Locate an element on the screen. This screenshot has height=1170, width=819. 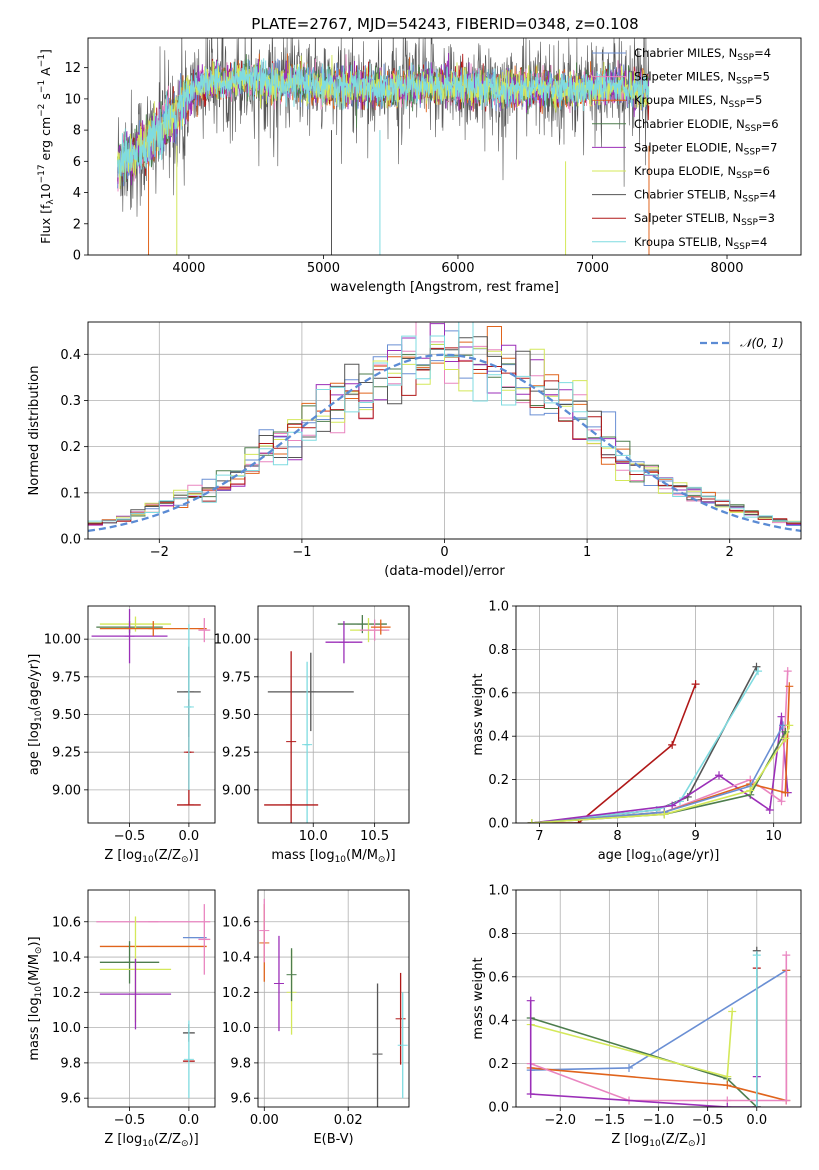
label-part: Normed distribution is located at coordinates (34, 431).